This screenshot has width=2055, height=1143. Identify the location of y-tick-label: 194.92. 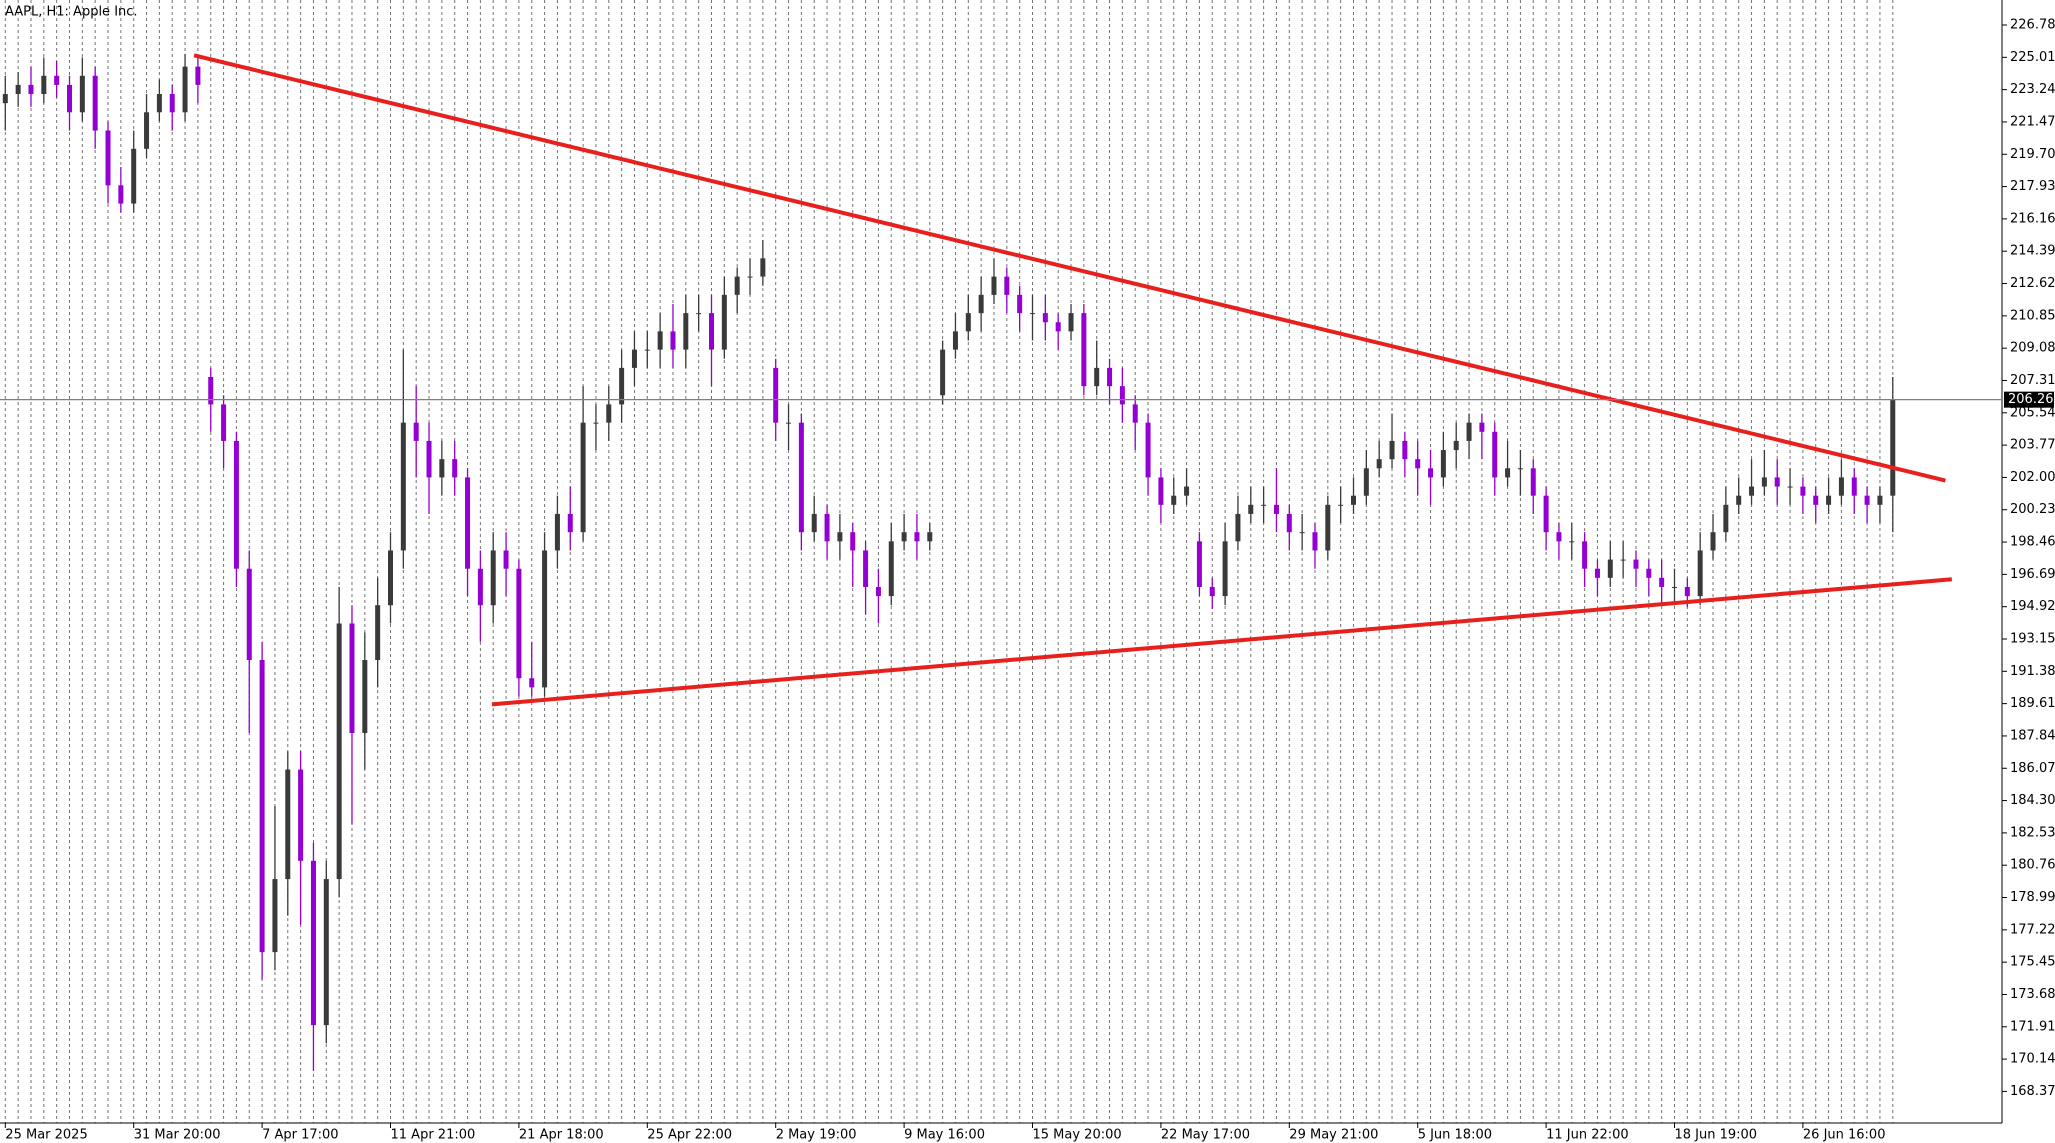
(2032, 606).